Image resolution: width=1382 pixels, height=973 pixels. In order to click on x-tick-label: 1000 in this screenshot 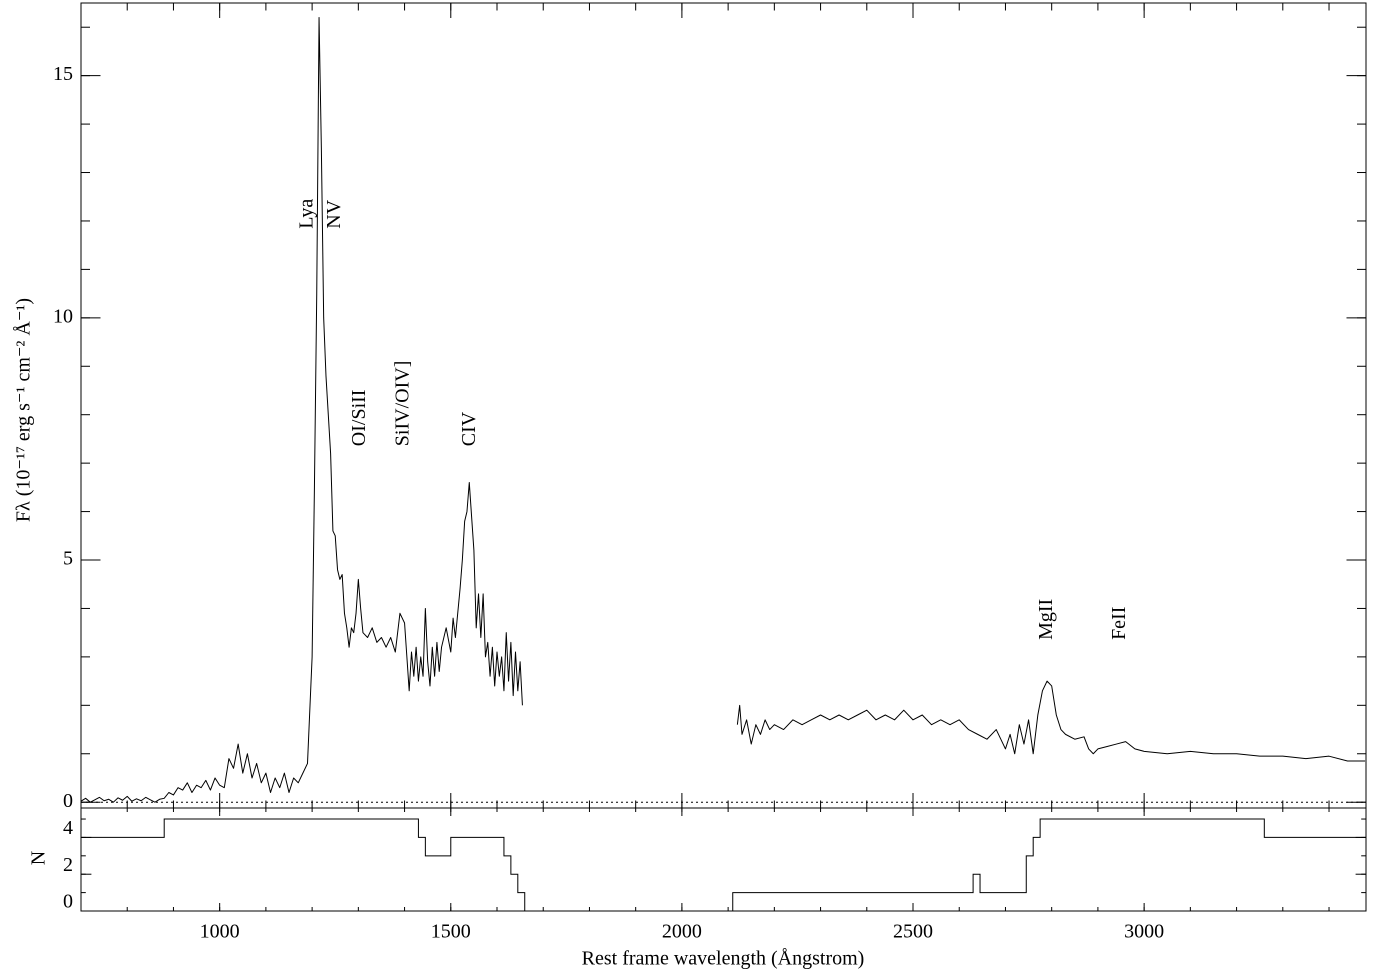, I will do `click(220, 932)`.